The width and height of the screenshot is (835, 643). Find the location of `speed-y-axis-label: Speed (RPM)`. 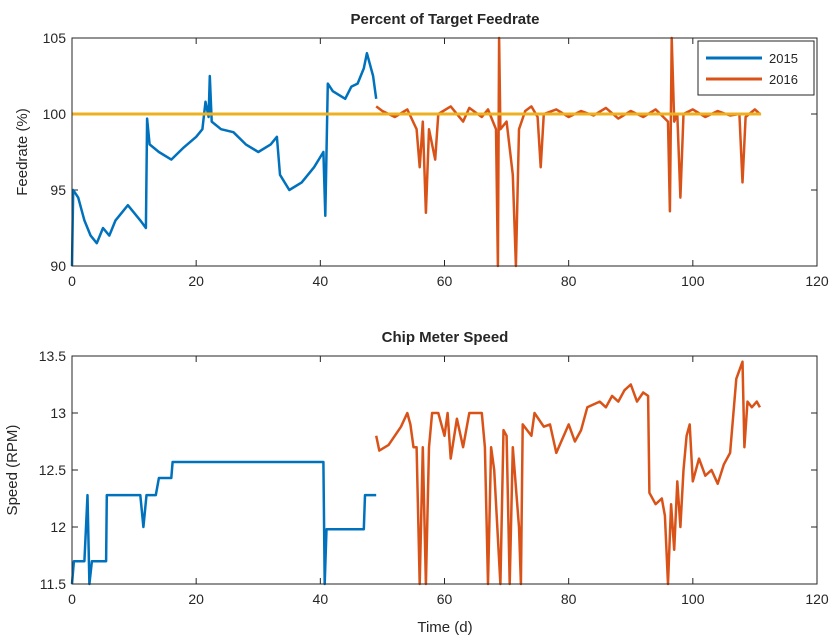

speed-y-axis-label: Speed (RPM) is located at coordinates (12, 470).